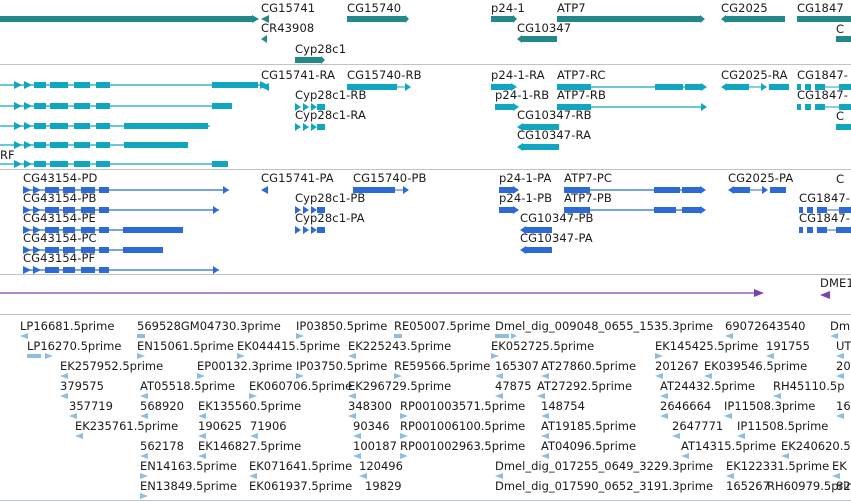 Image resolution: width=851 pixels, height=502 pixels. I want to click on gene-CG1847: CG1847, so click(824, 11).